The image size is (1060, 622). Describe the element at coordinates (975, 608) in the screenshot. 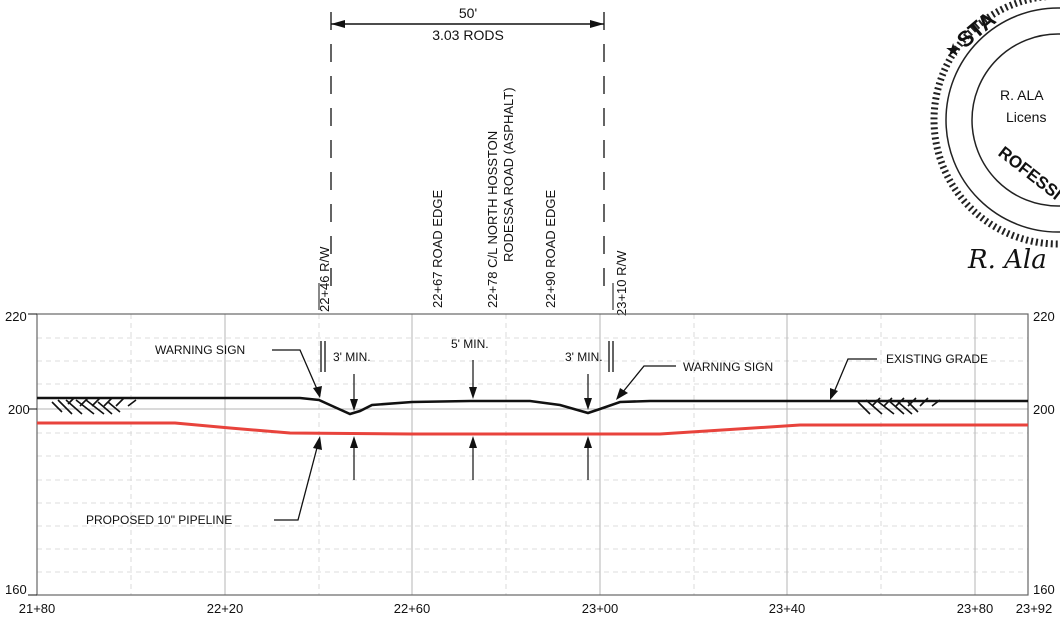

I see `x-tick-23-80: 23+80` at that location.